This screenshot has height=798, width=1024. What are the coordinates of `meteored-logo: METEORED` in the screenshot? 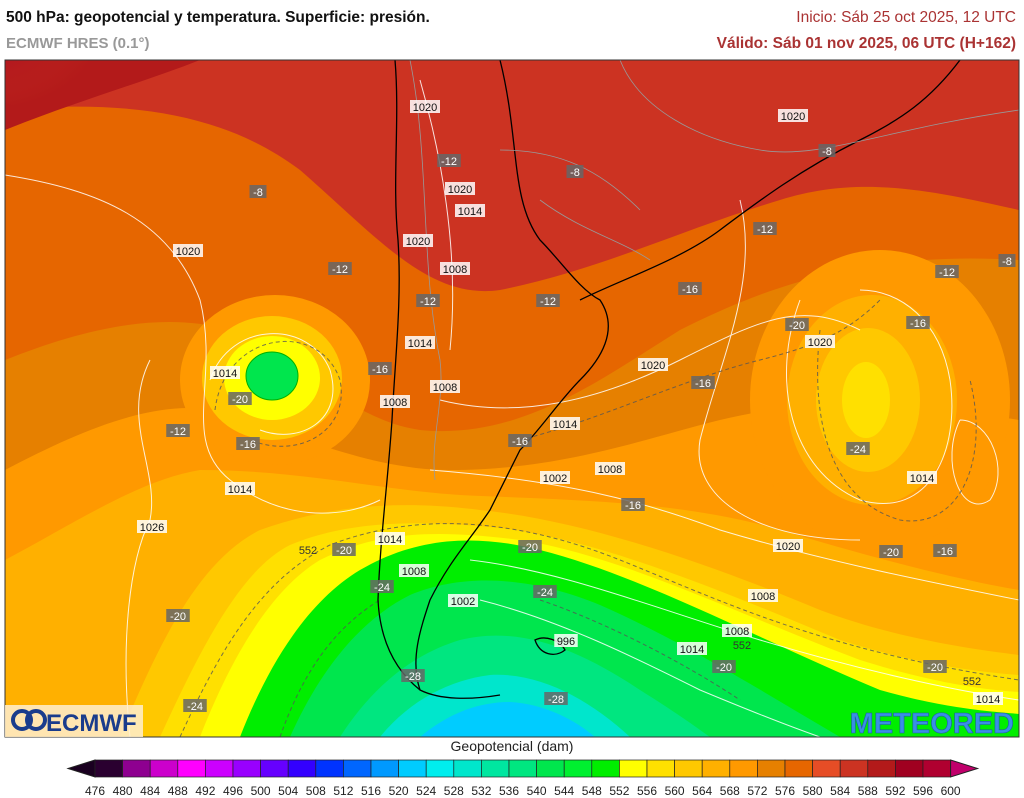 It's located at (931, 724).